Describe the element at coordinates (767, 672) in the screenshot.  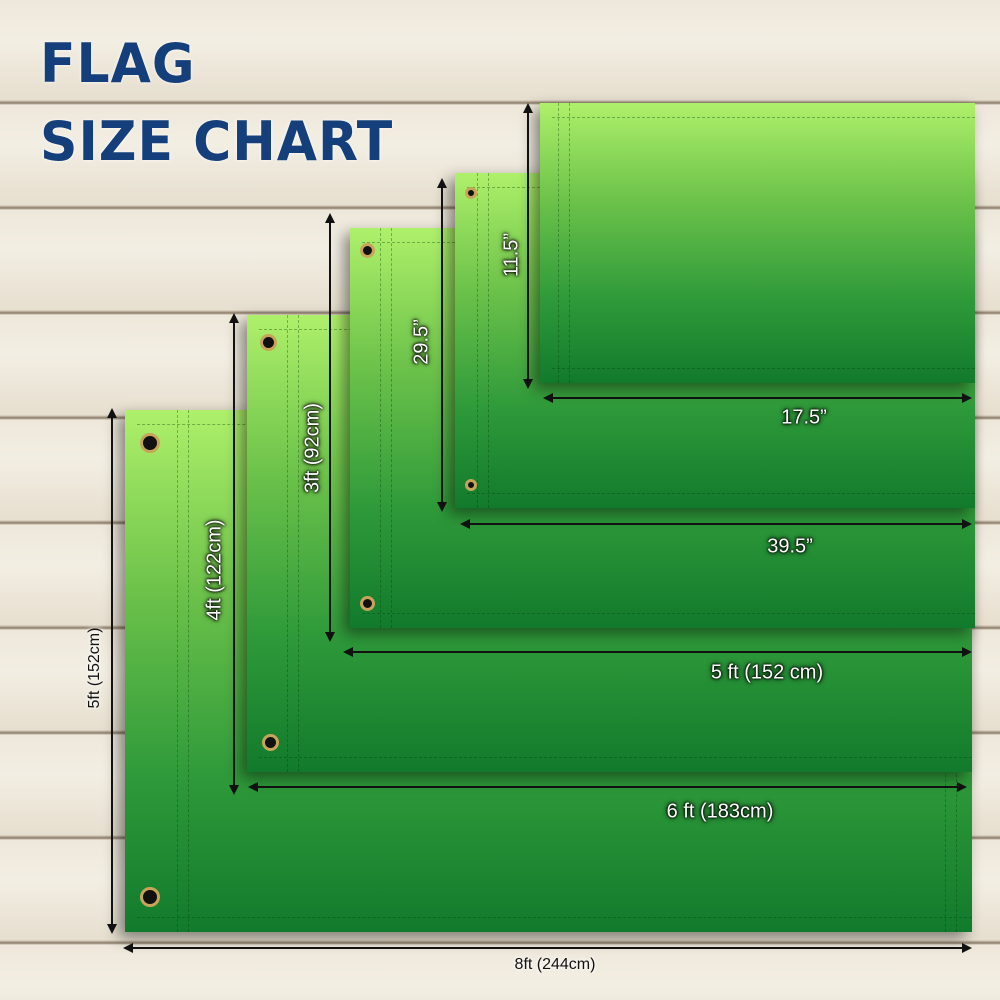
I see `width-label-5ft: 5 ft (152 cm)` at that location.